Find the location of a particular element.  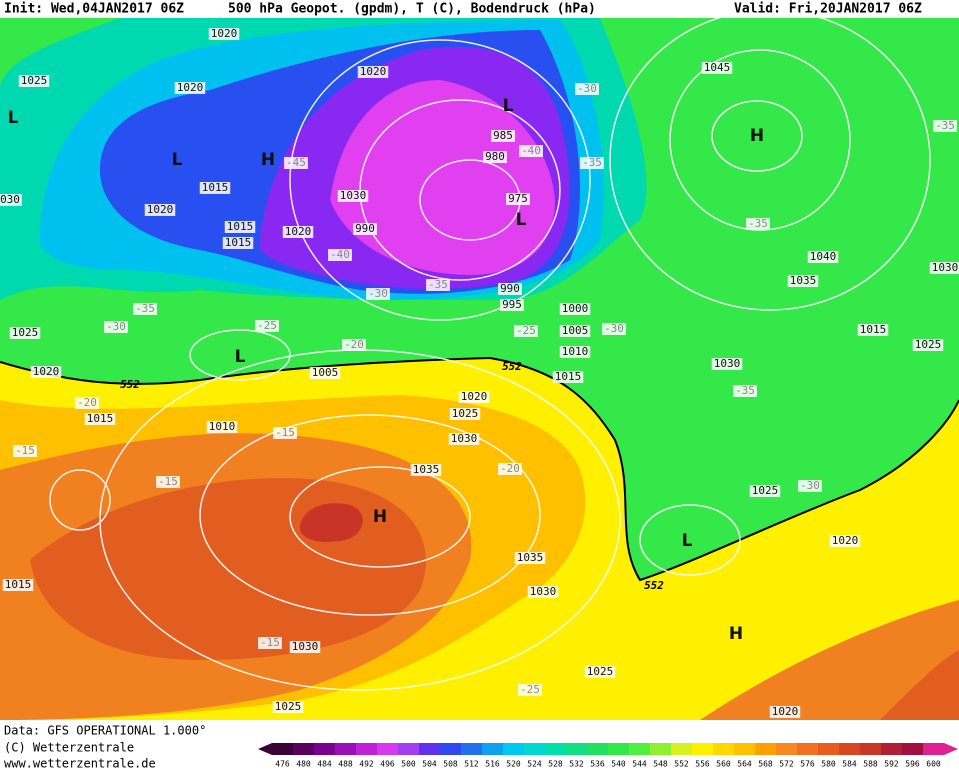

legend-arrow-left is located at coordinates (265, 749).